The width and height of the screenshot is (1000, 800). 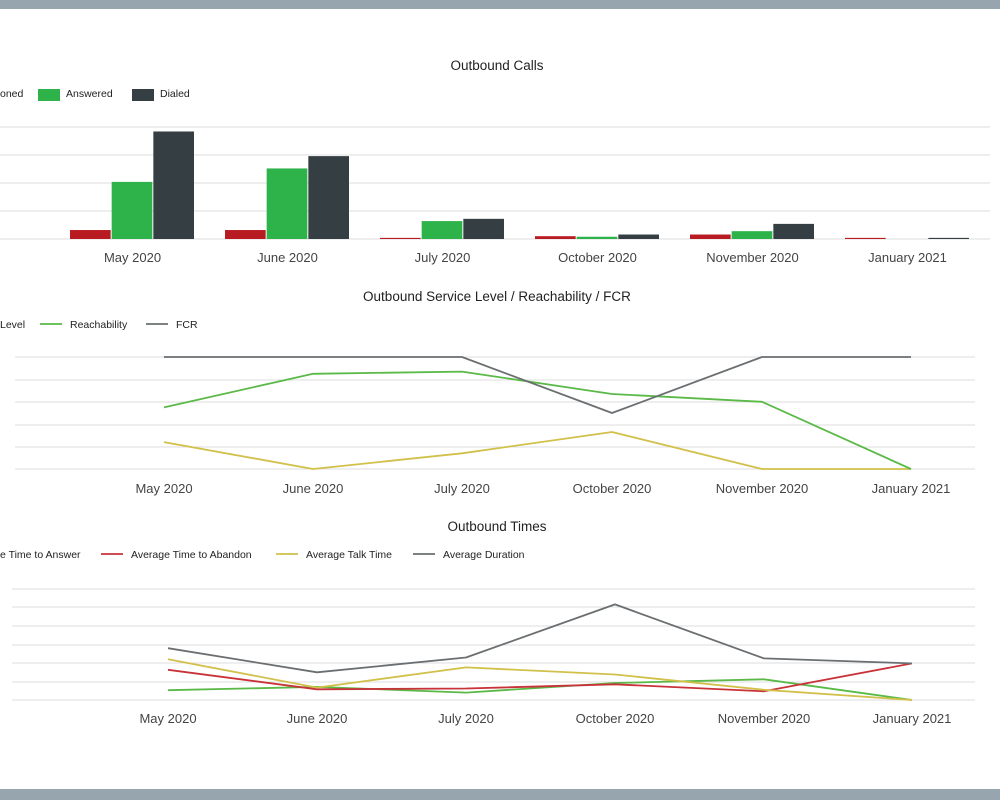 What do you see at coordinates (12, 325) in the screenshot?
I see `legend-label: Level` at bounding box center [12, 325].